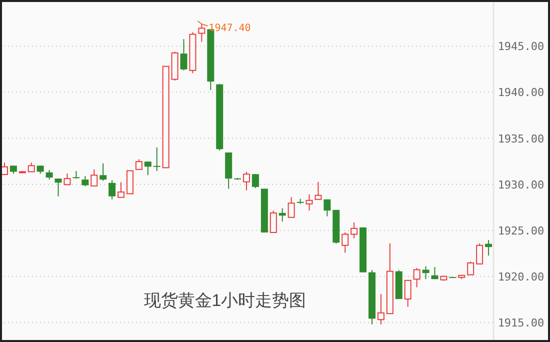 Image resolution: width=550 pixels, height=342 pixels. Describe the element at coordinates (521, 277) in the screenshot. I see `y-tick-label: 1920.00` at that location.